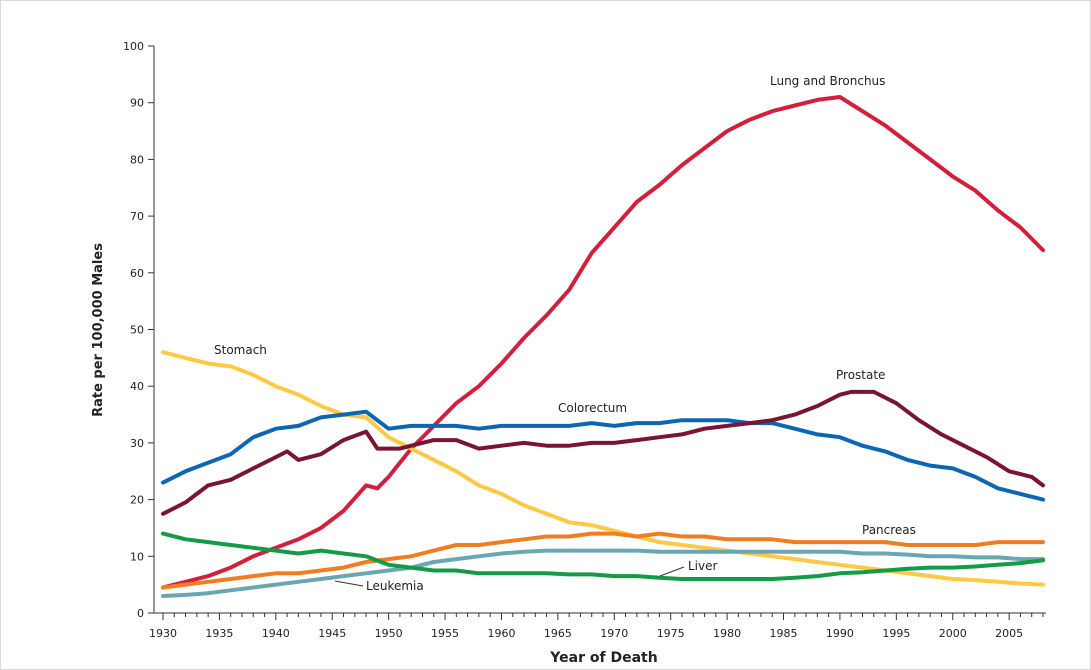  Describe the element at coordinates (672, 571) in the screenshot. I see `liver-leader-line` at that location.